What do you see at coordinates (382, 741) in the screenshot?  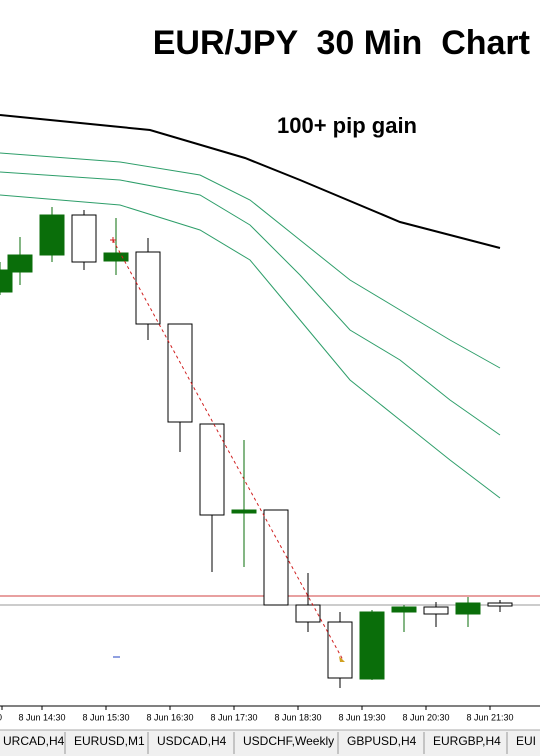 I see `tab: GBPUSD,H4` at bounding box center [382, 741].